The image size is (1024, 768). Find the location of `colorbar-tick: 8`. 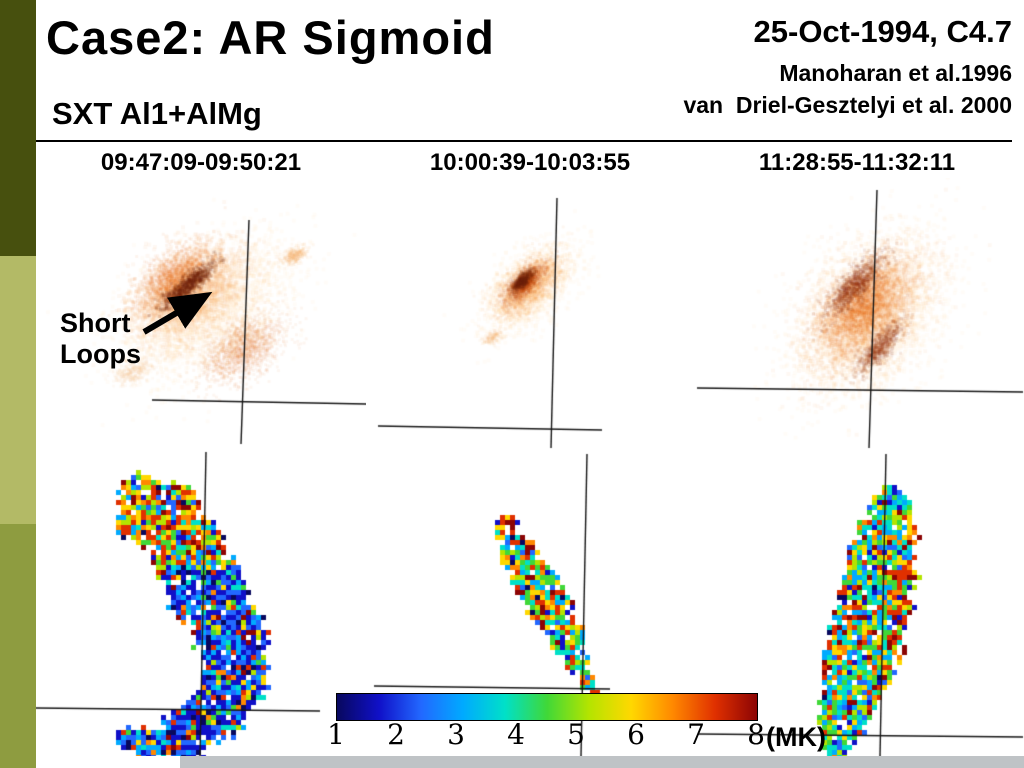

colorbar-tick: 8 is located at coordinates (756, 734).